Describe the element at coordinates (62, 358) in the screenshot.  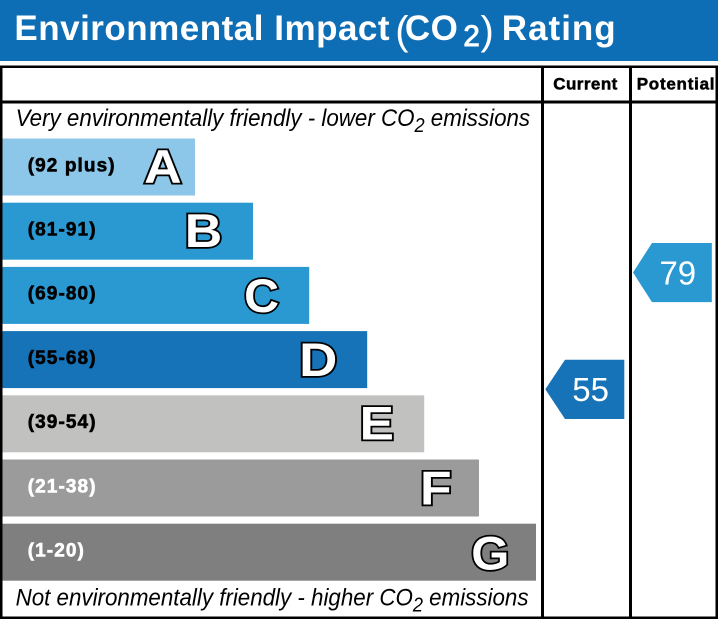
I see `svg-text: (55-68)` at that location.